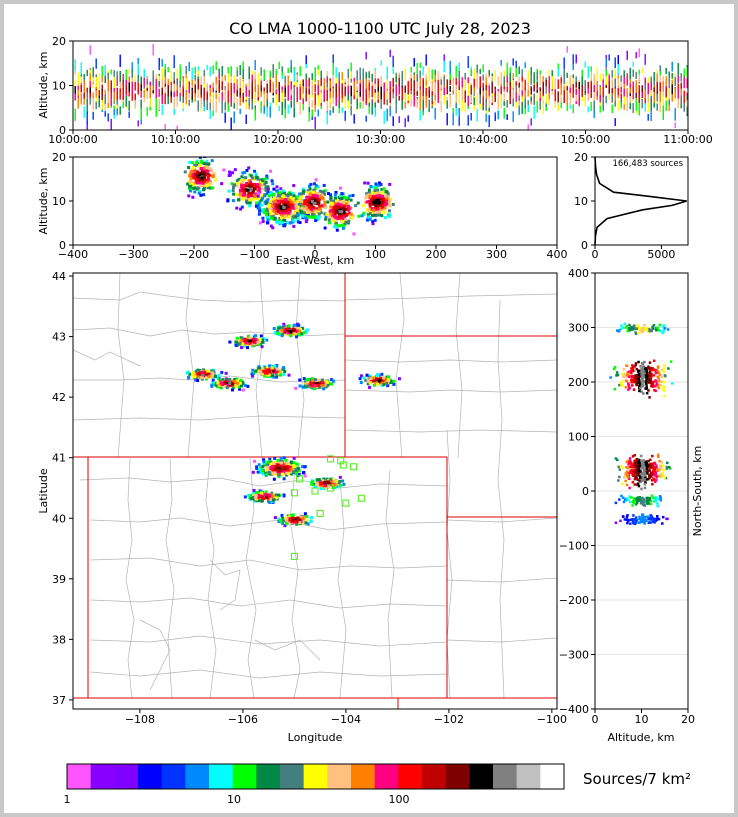  Describe the element at coordinates (641, 491) in the screenshot. I see `ns-gridlines` at that location.